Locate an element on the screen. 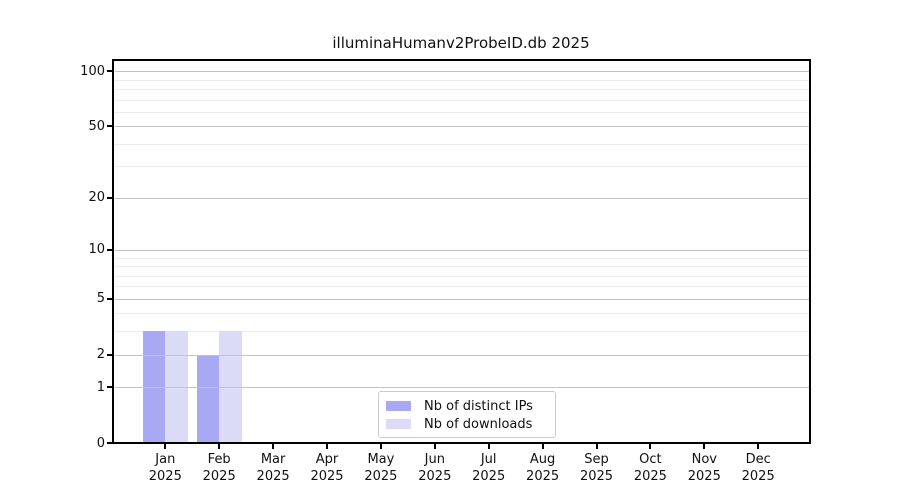 The height and width of the screenshot is (500, 900). x-tick-label: Feb 2025 is located at coordinates (219, 468).